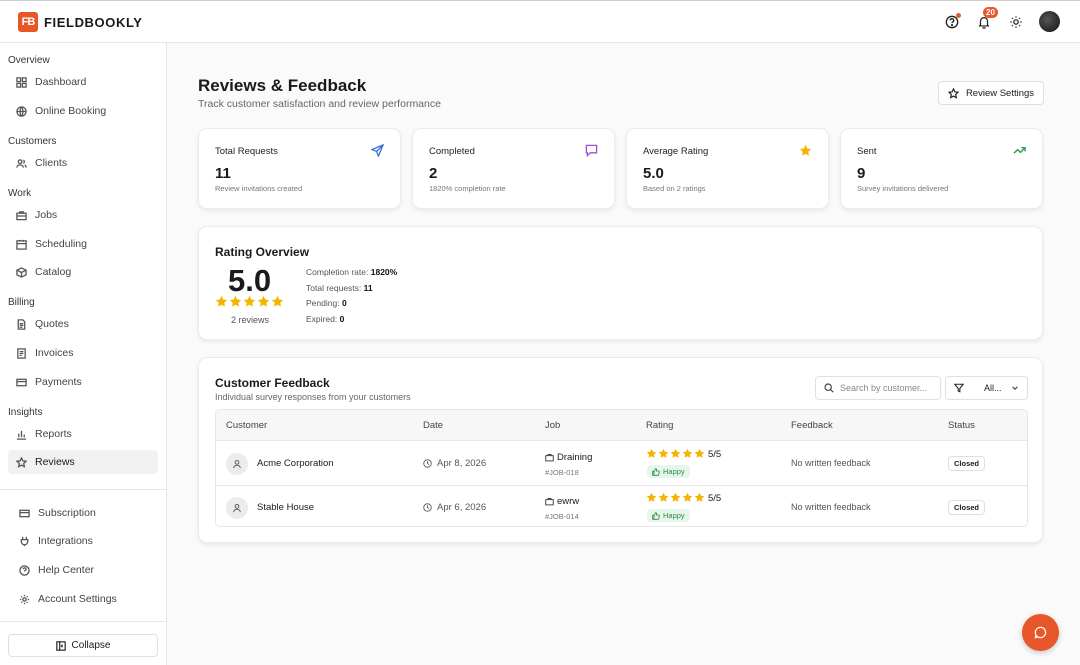 The height and width of the screenshot is (665, 1080). Describe the element at coordinates (272, 383) in the screenshot. I see `customer-feedback-title: Customer Feedback` at that location.